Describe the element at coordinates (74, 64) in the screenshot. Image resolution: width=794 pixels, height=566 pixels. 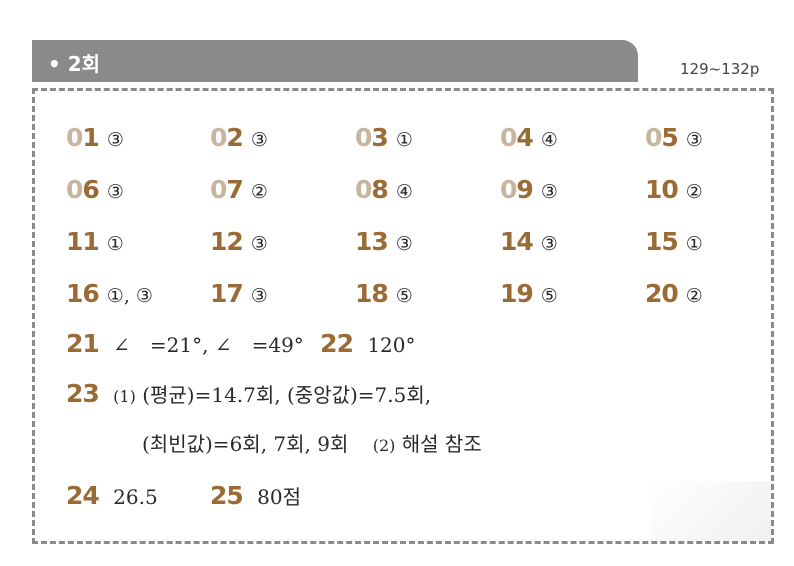
I see `section-title: • 2회` at that location.